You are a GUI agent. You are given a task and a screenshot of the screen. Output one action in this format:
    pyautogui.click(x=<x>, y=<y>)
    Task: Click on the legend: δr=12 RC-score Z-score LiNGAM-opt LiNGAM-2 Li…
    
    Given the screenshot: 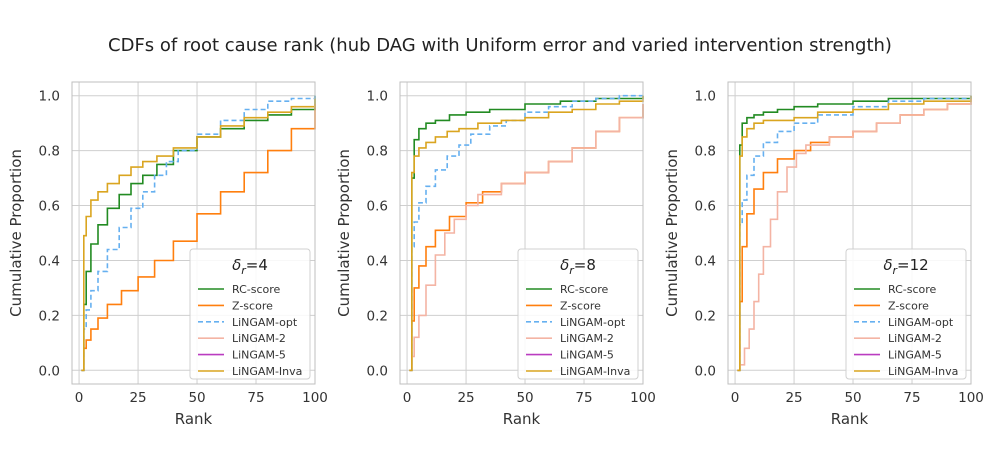 What is the action you would take?
    pyautogui.click(x=906, y=314)
    